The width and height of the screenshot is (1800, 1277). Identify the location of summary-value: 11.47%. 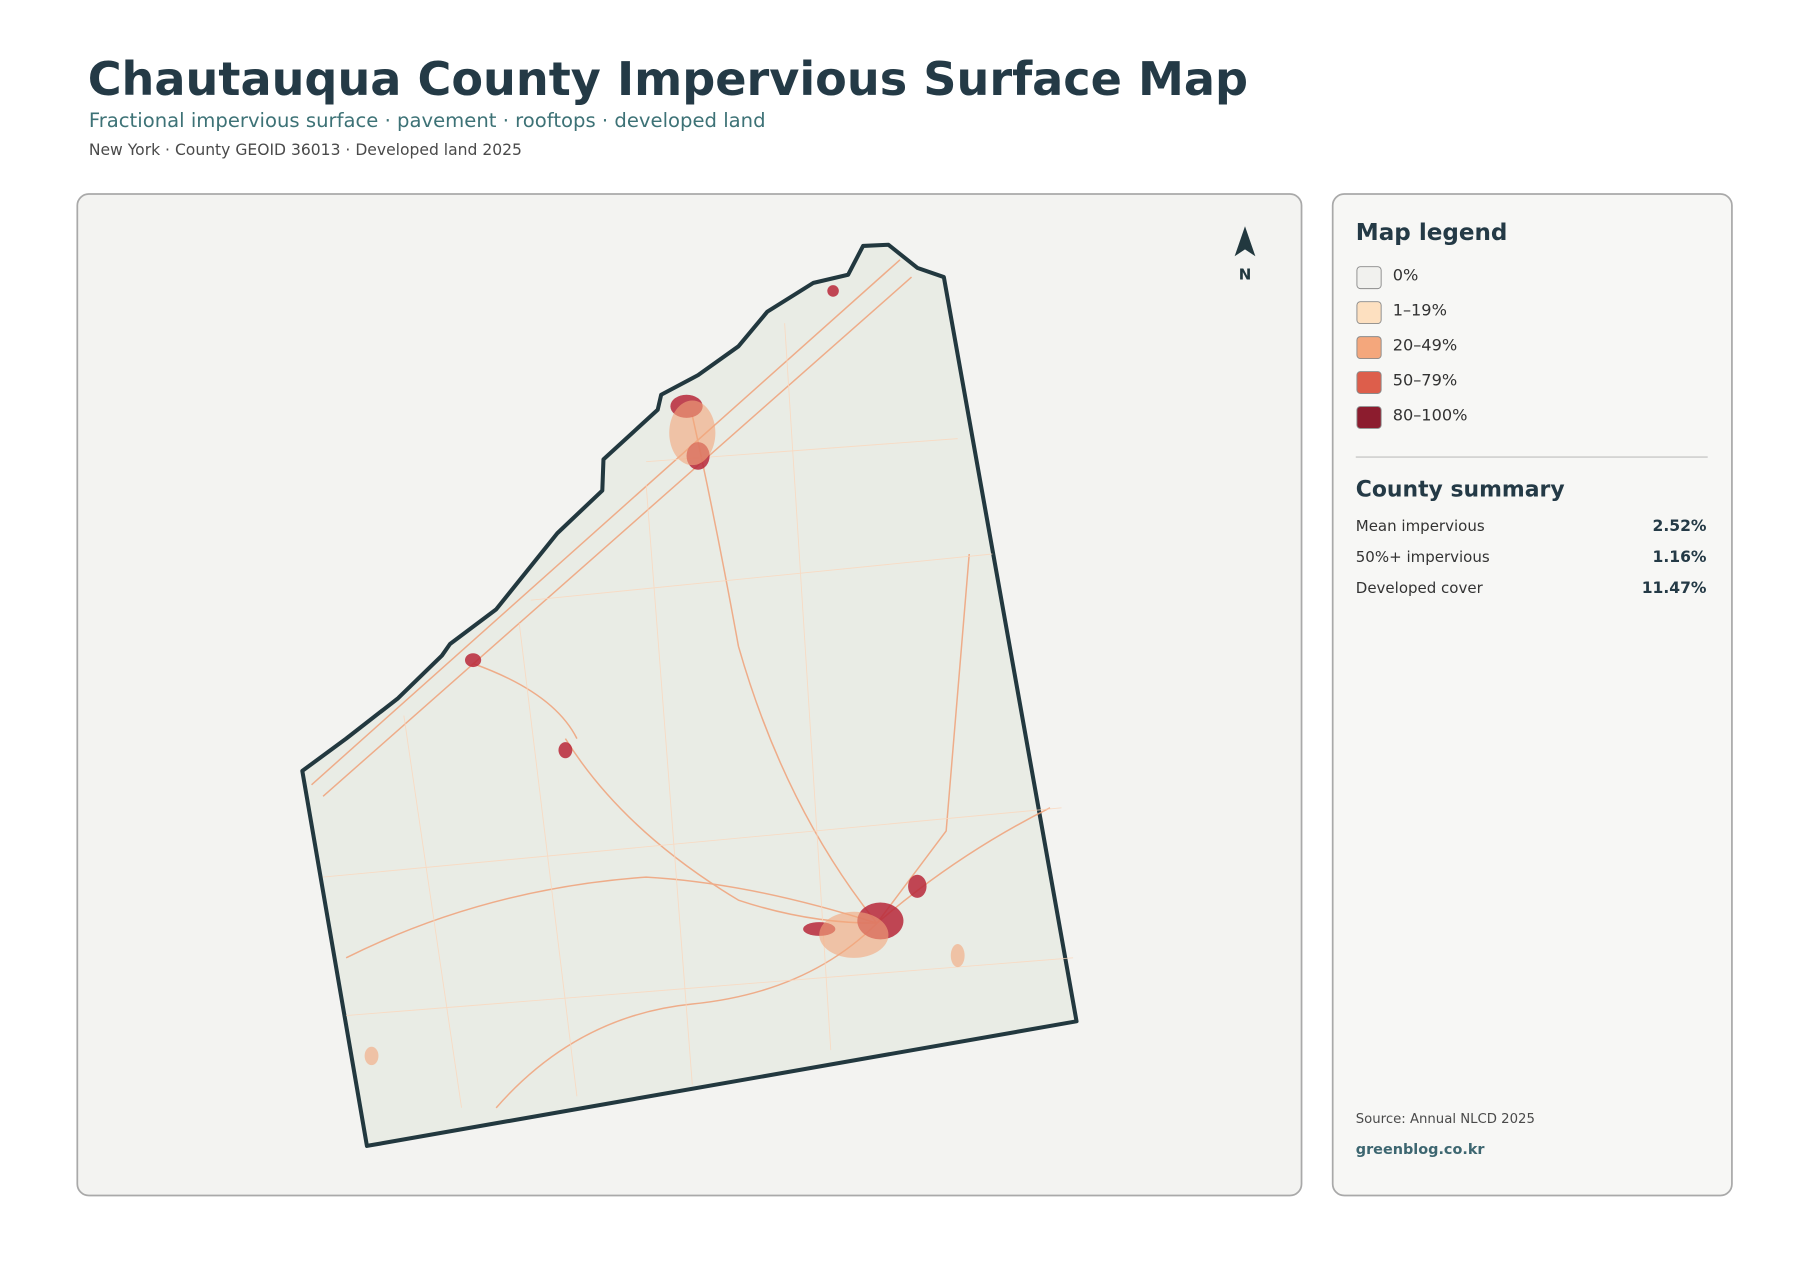
(1674, 588).